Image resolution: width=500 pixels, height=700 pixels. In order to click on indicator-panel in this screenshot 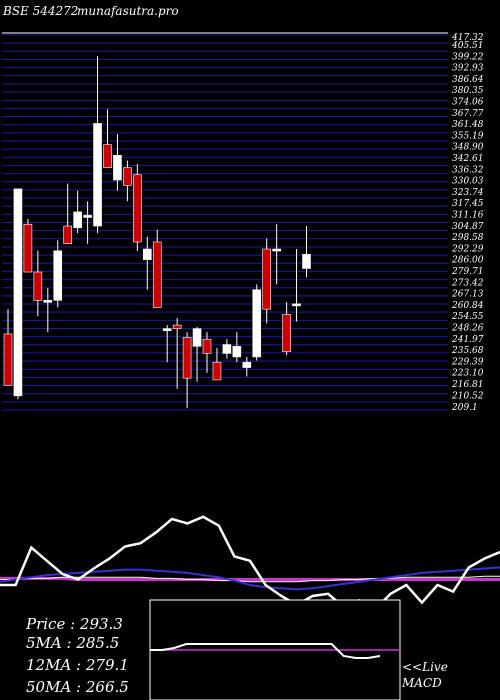, I will do `click(250, 563)`.